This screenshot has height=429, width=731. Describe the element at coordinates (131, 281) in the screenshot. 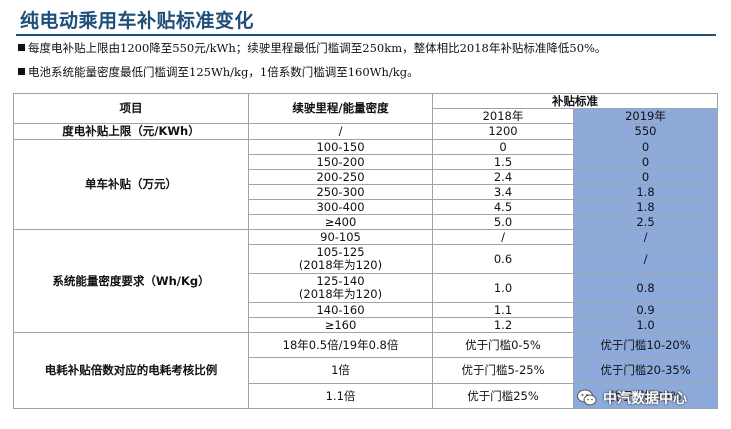

I see `row-label-density: 系统能量密度要求（Wh/Kg）` at that location.